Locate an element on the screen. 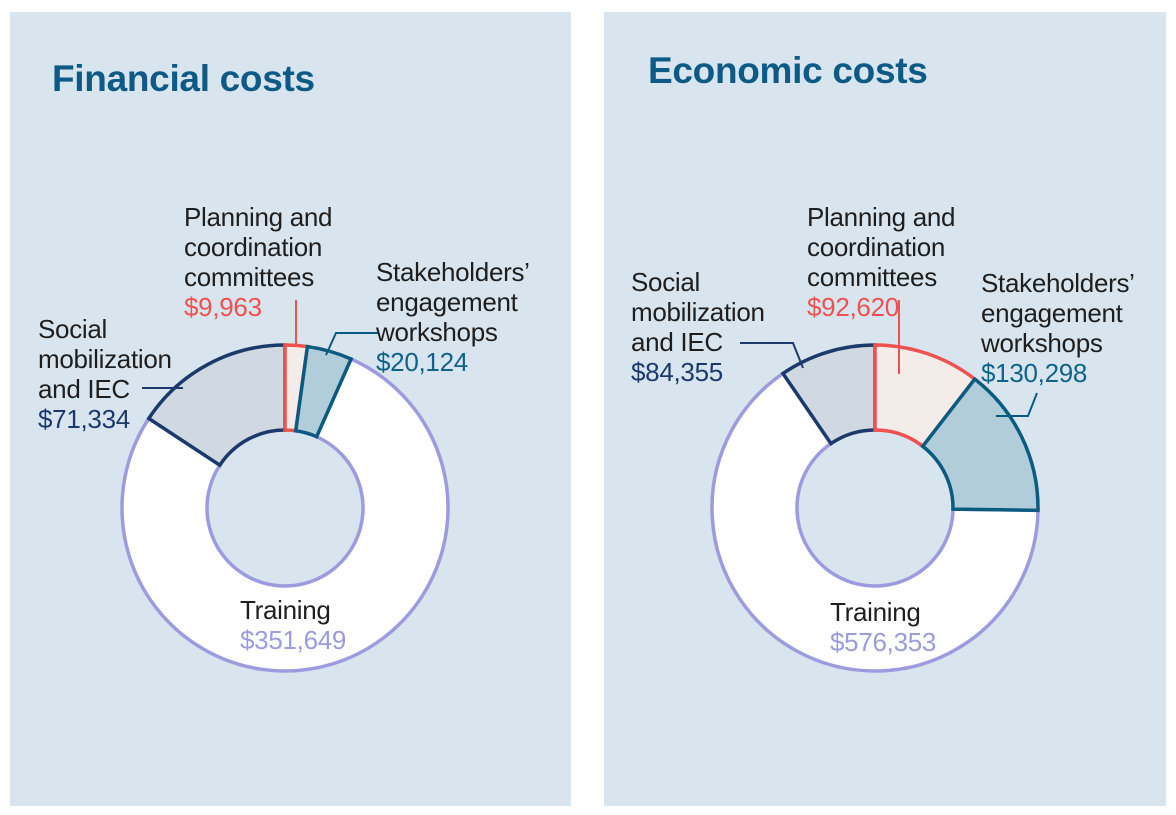 Image resolution: width=1176 pixels, height=815 pixels. slice-value: $576,353 is located at coordinates (883, 642).